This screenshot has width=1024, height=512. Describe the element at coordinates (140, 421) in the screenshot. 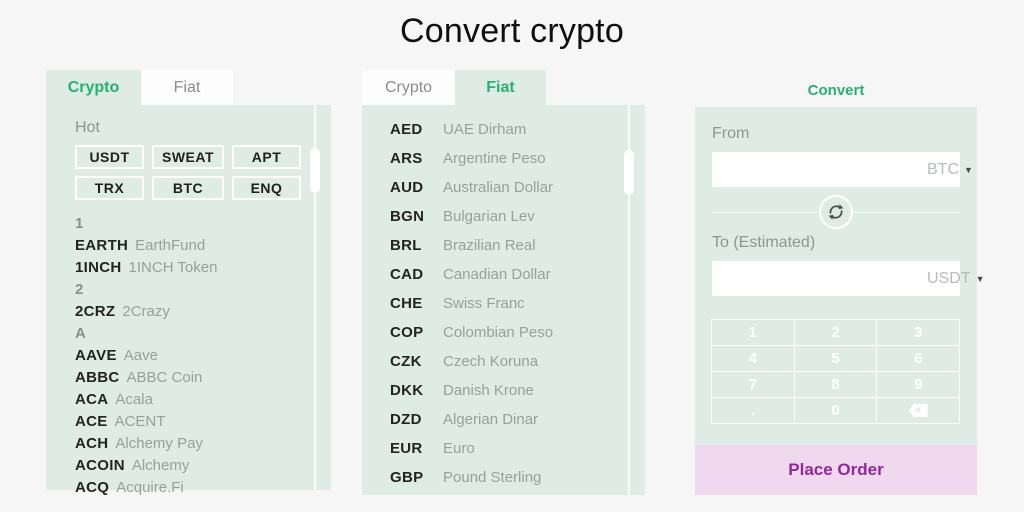

I see `currency-name: ACENT` at that location.